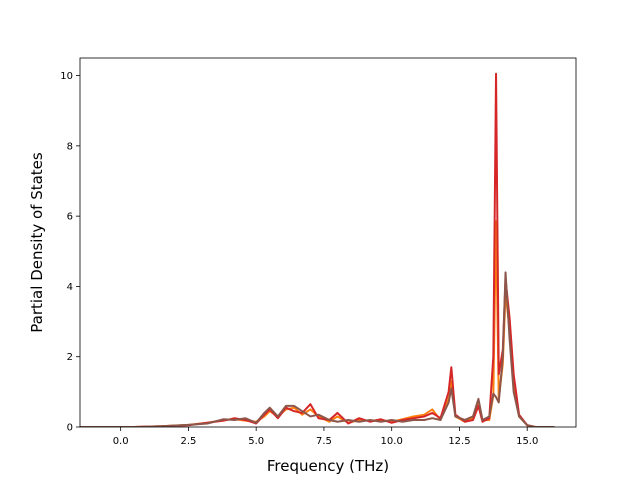 Image resolution: width=640 pixels, height=480 pixels. I want to click on x-tick-label: 10.0, so click(392, 441).